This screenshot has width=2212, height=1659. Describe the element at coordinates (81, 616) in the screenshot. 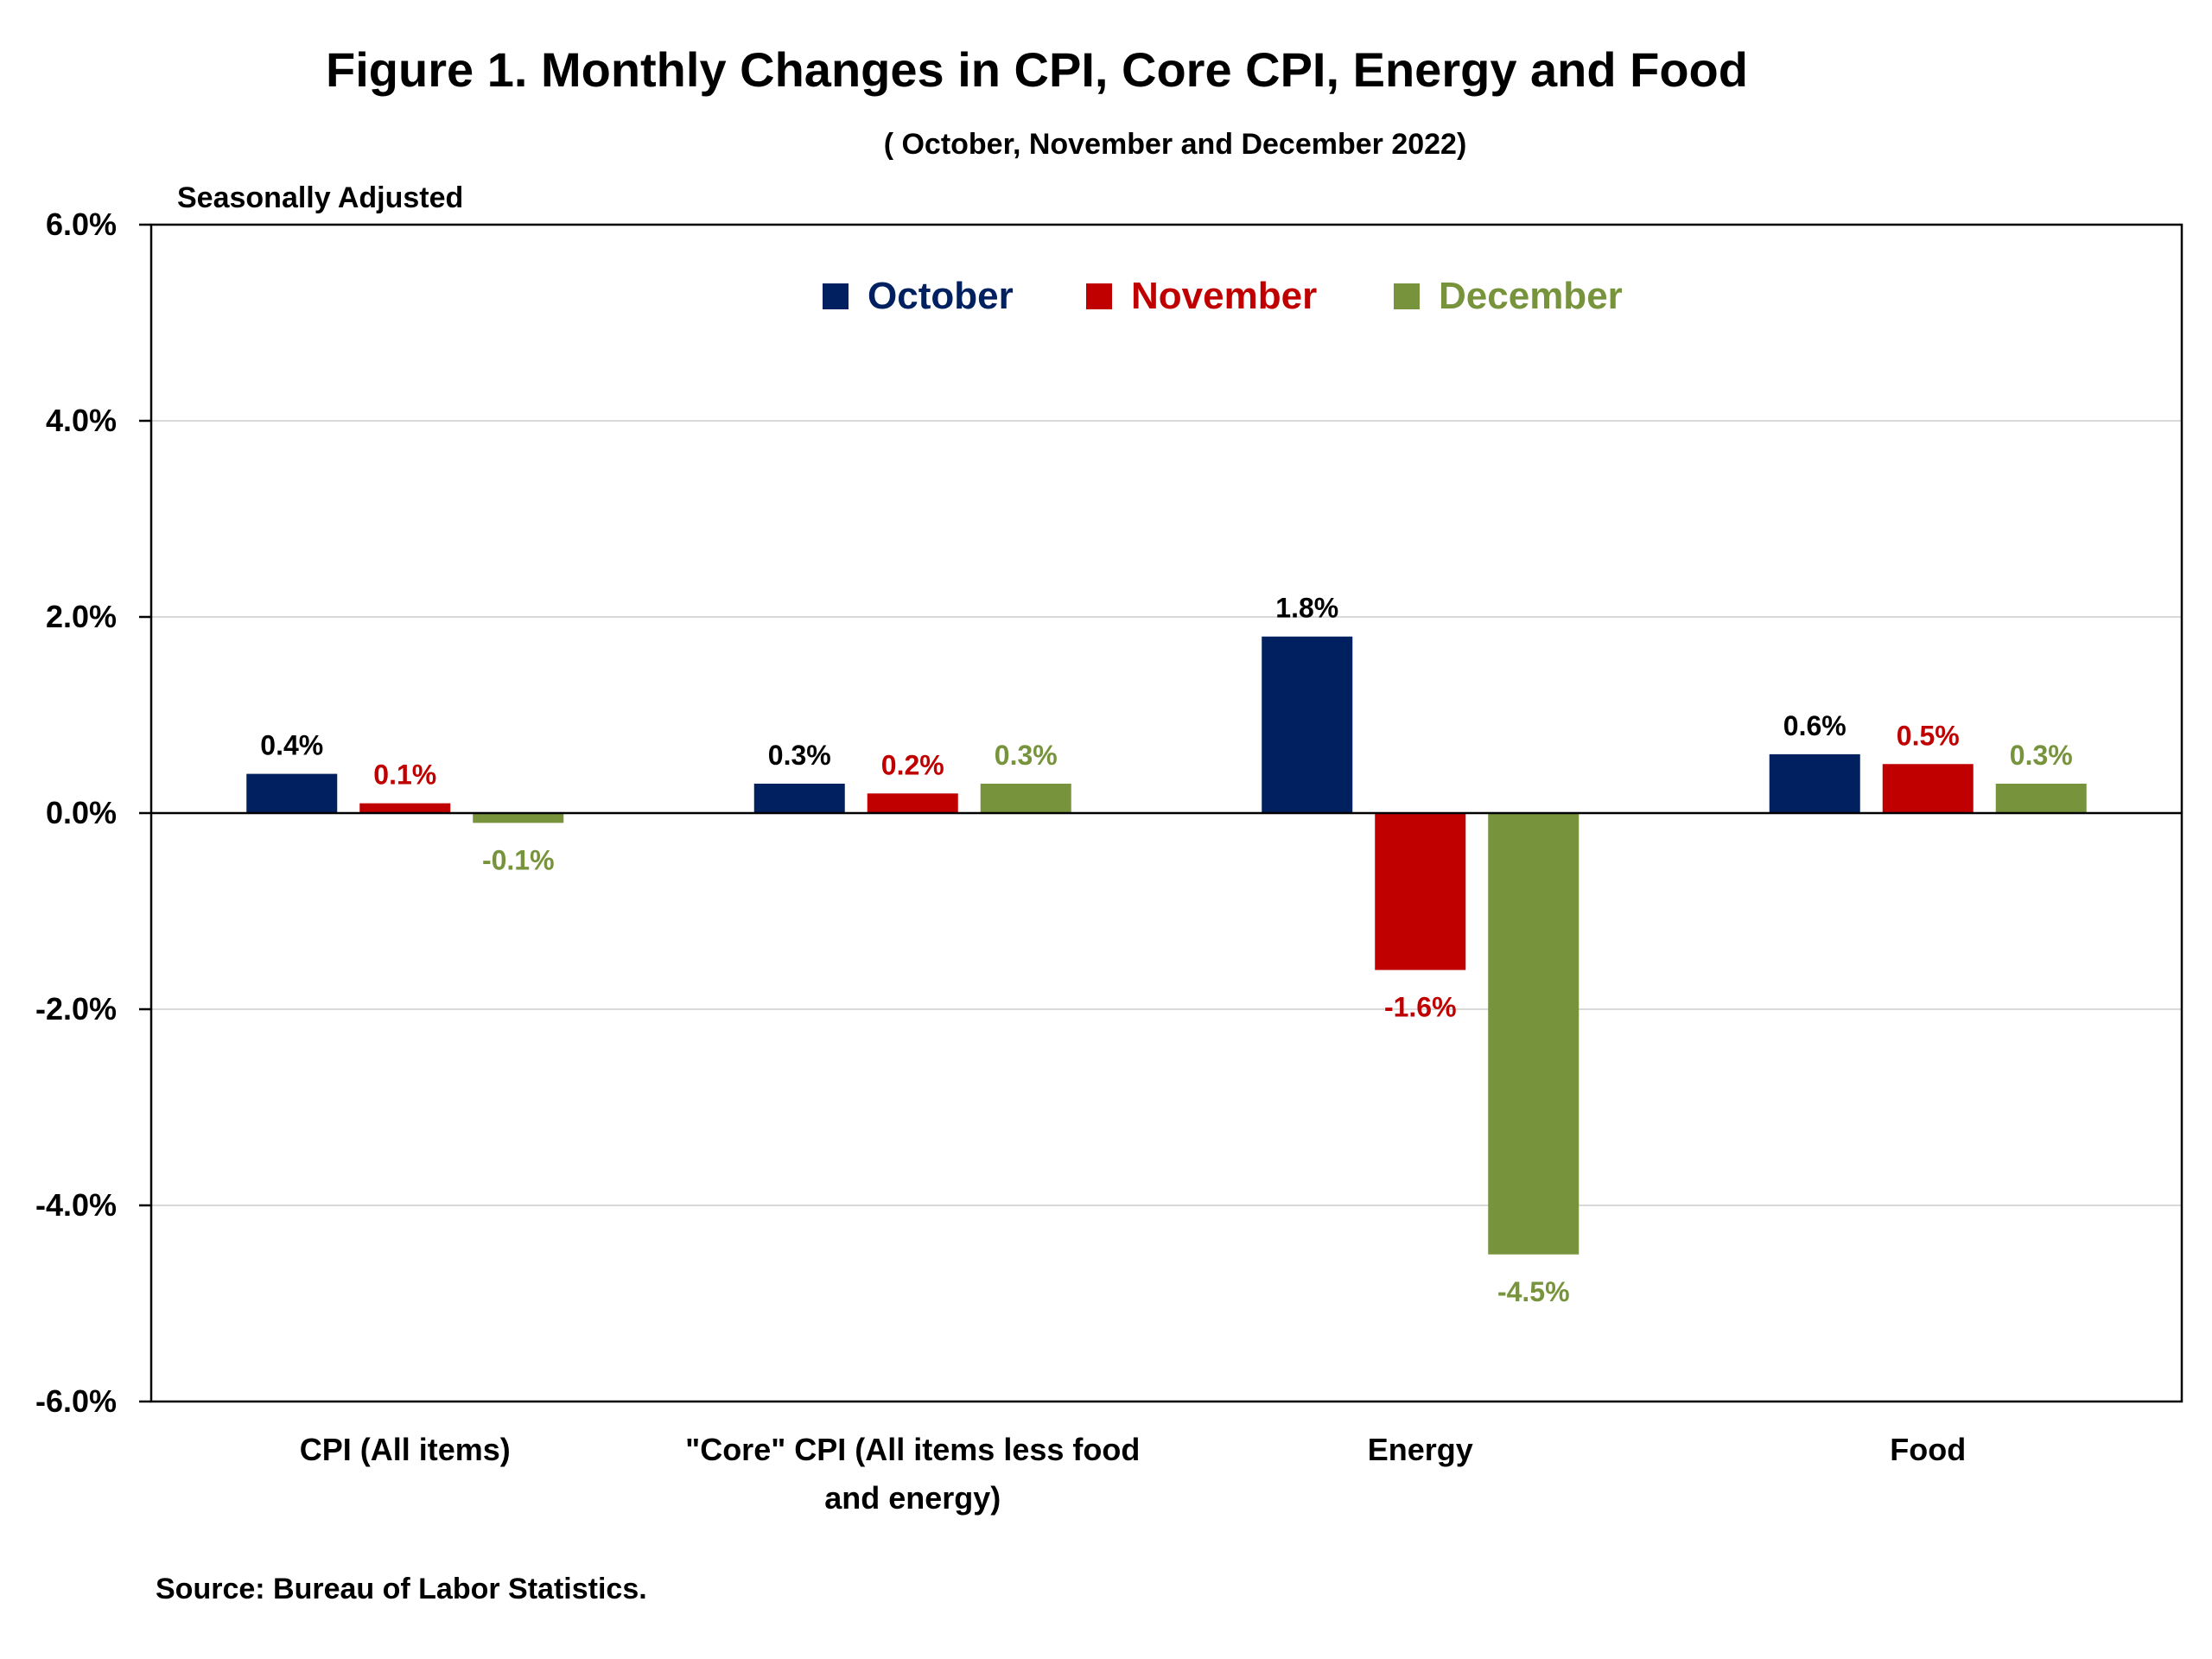

I see `y-tick-label: 2.0%` at that location.